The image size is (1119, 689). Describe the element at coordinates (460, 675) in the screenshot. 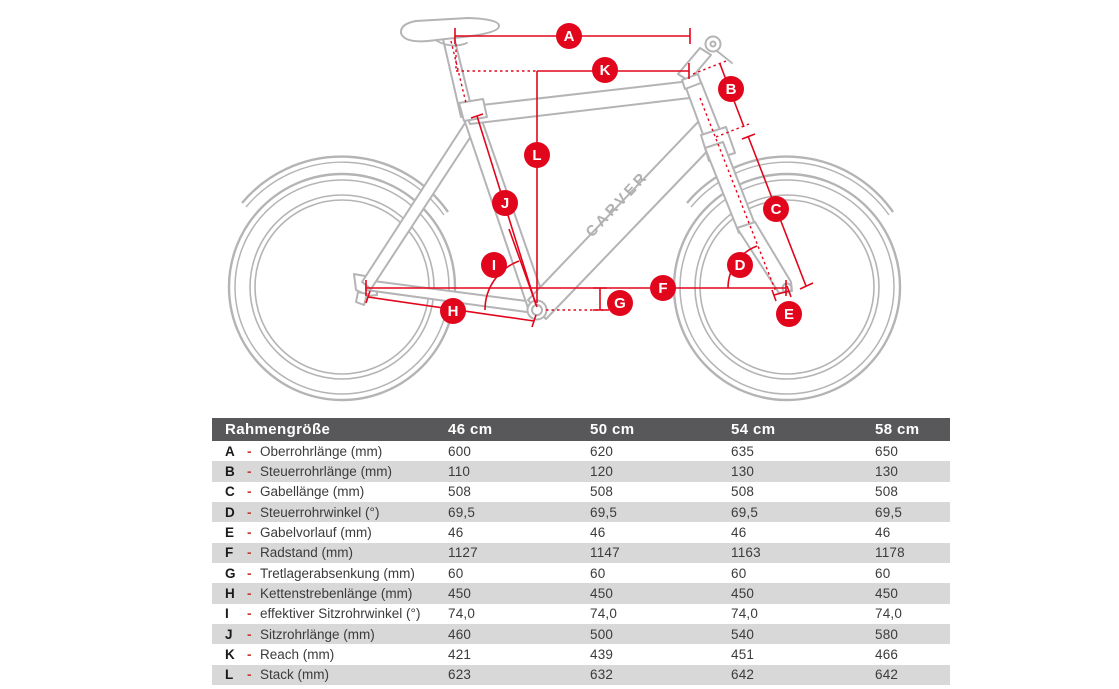

I see `table-cell: 623` at that location.